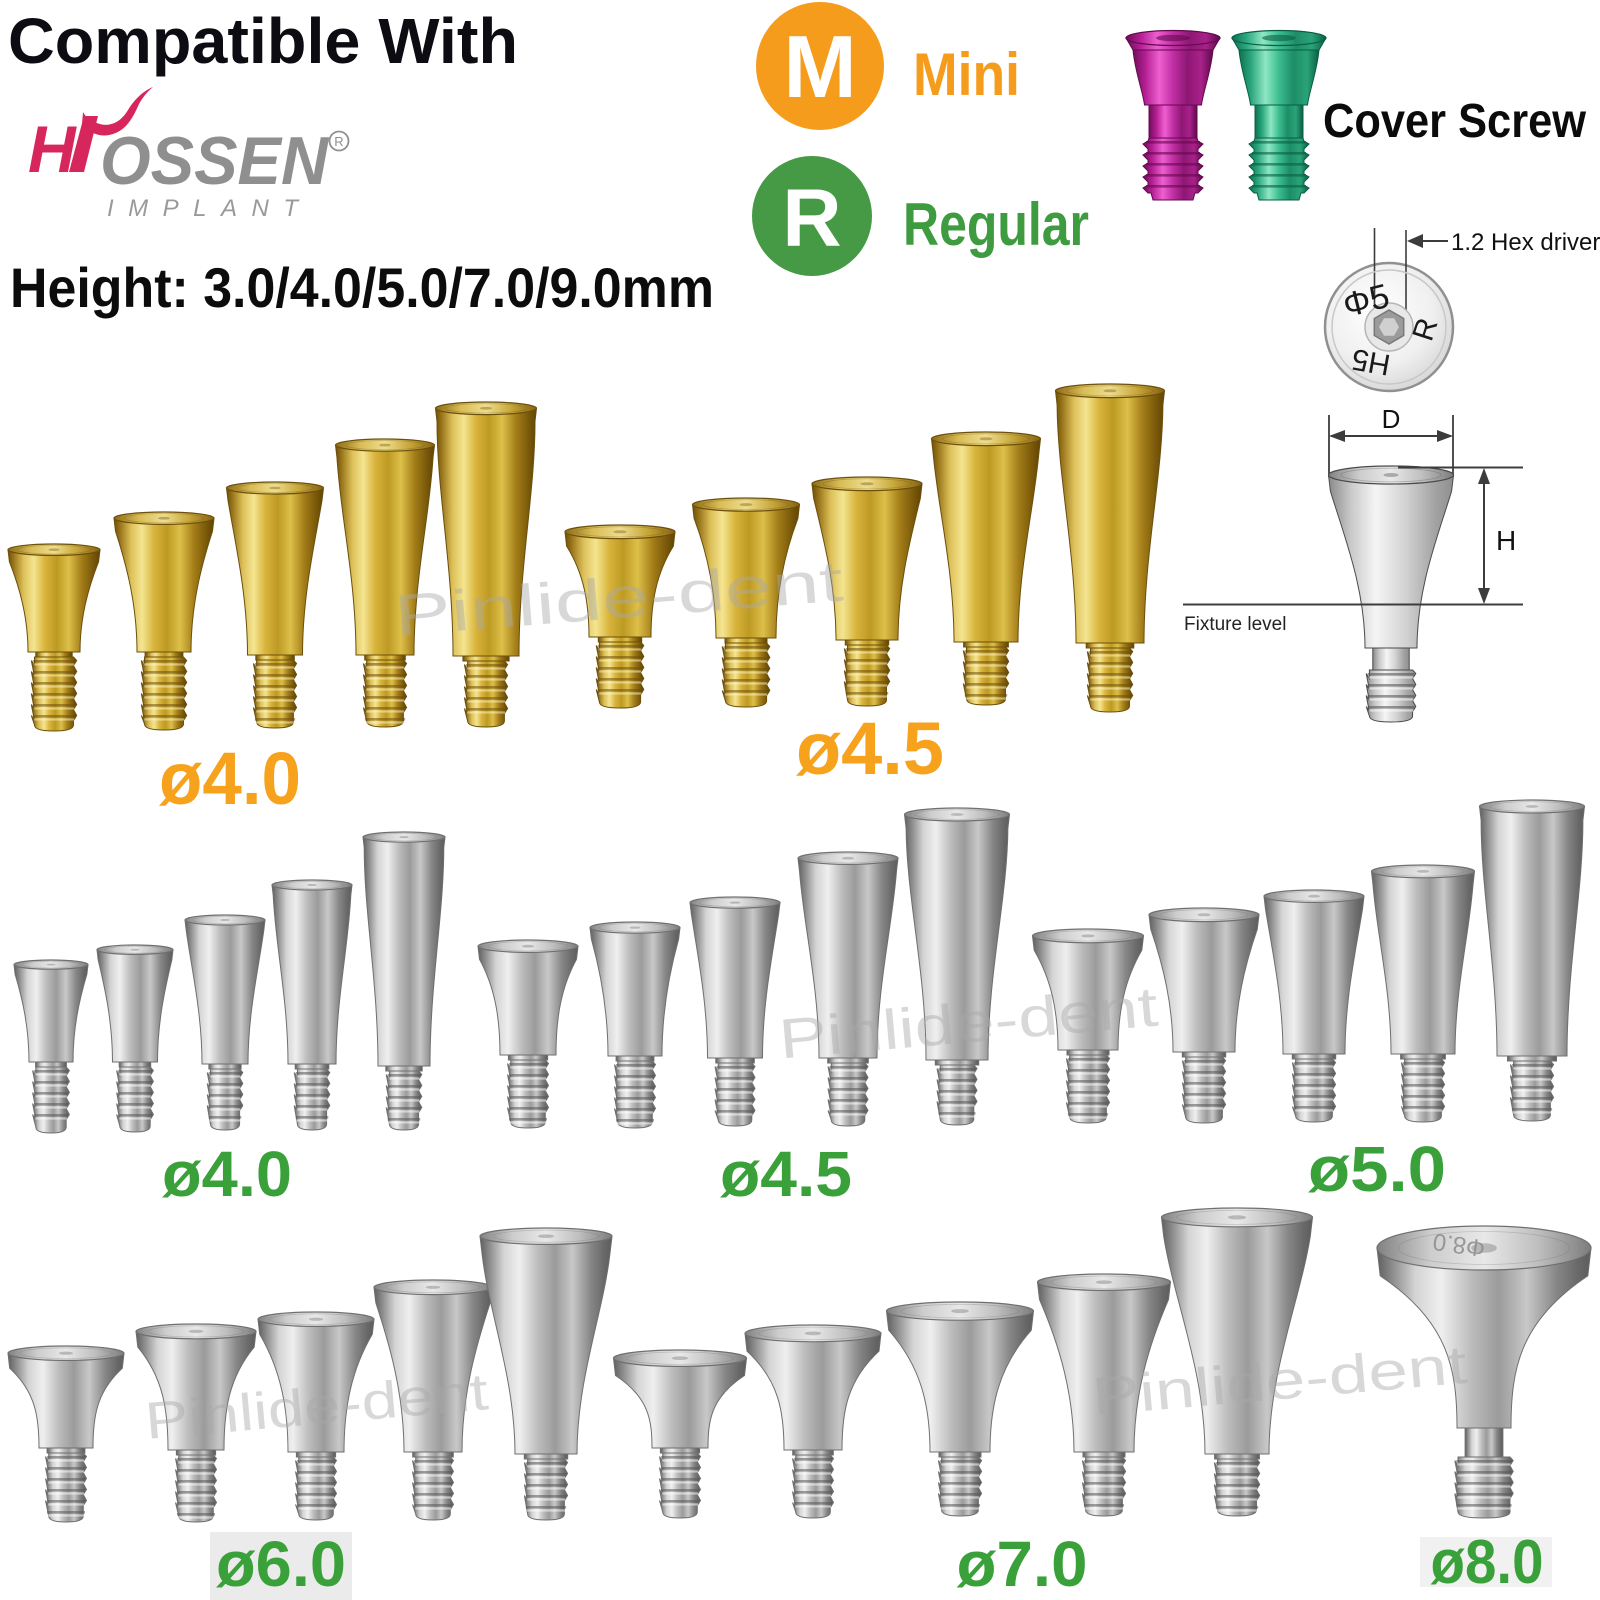 The height and width of the screenshot is (1600, 1600). Describe the element at coordinates (1487, 1562) in the screenshot. I see `svg-text: ø8.0` at that location.